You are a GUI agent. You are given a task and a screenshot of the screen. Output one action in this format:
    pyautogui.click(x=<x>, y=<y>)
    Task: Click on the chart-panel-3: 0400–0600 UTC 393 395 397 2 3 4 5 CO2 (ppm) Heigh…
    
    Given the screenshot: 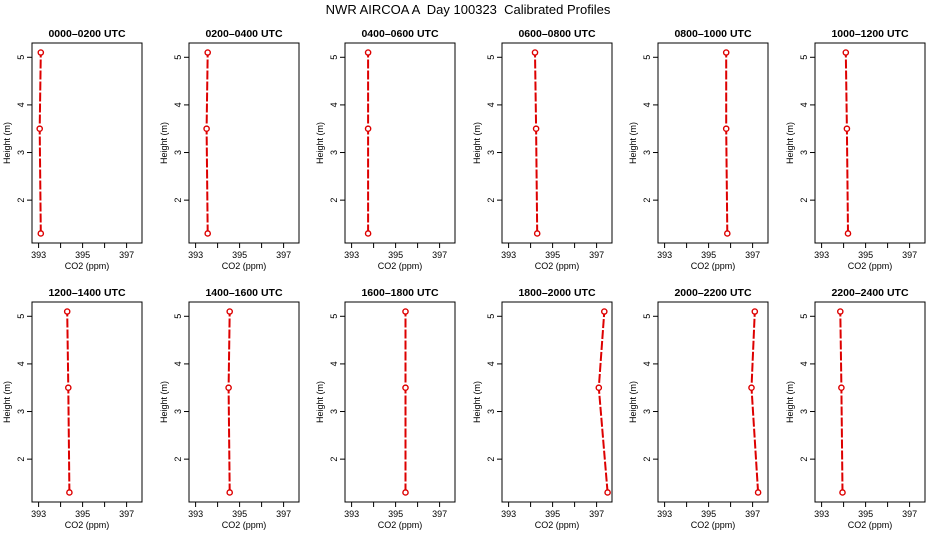 What is the action you would take?
    pyautogui.click(x=385, y=149)
    